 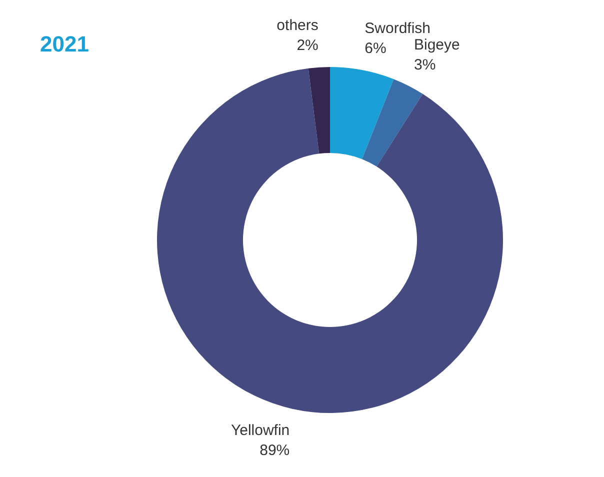 What do you see at coordinates (307, 45) in the screenshot?
I see `data-label: 2%` at bounding box center [307, 45].